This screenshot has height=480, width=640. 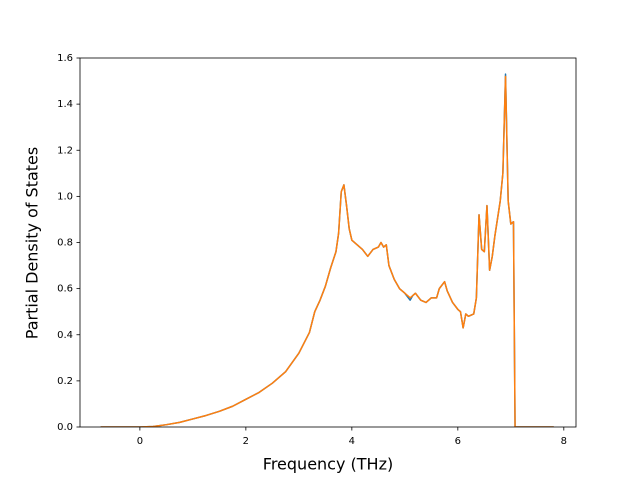 What do you see at coordinates (32, 243) in the screenshot?
I see `y-axis-label: Partial Density of States` at bounding box center [32, 243].